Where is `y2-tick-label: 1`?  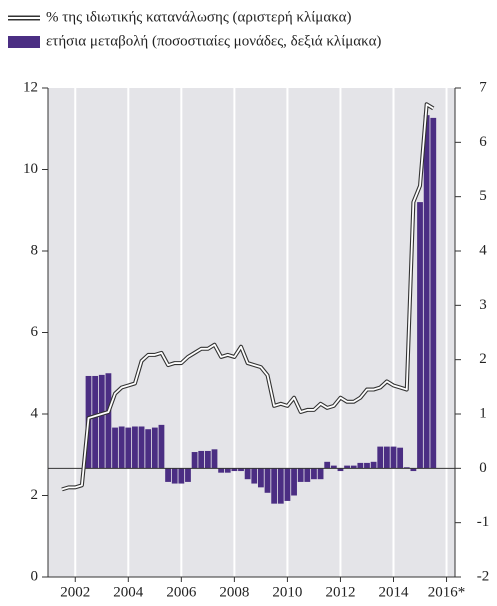 y2-tick-label: 1 is located at coordinates (483, 413).